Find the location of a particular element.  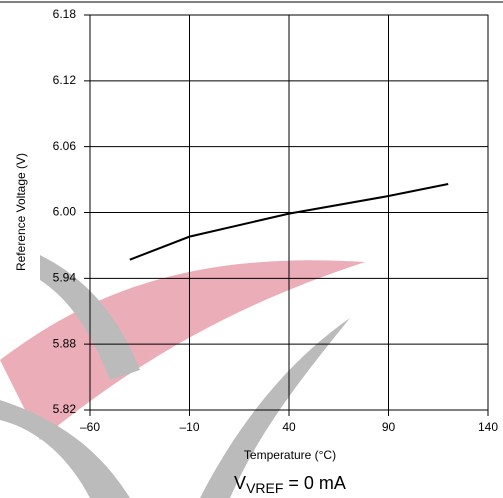

annotation-text: = 0 mA is located at coordinates (317, 483).